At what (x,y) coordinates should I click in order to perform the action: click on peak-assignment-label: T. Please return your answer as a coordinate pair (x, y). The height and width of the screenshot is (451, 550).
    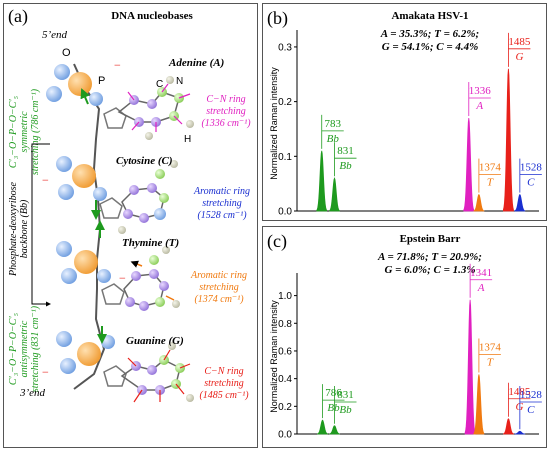
    Looking at the image, I should click on (490, 362).